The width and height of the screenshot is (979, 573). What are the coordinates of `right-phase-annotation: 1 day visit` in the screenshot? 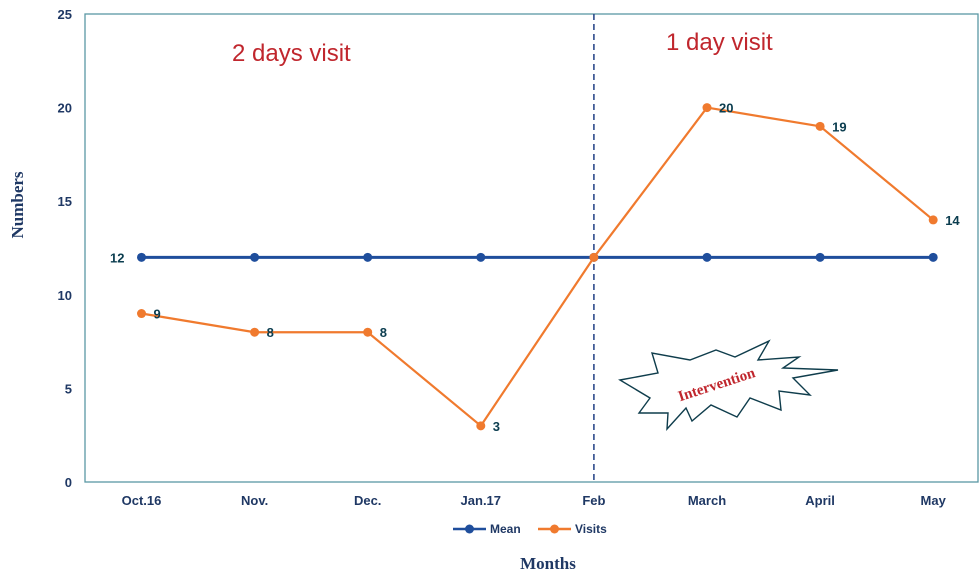 It's located at (719, 42).